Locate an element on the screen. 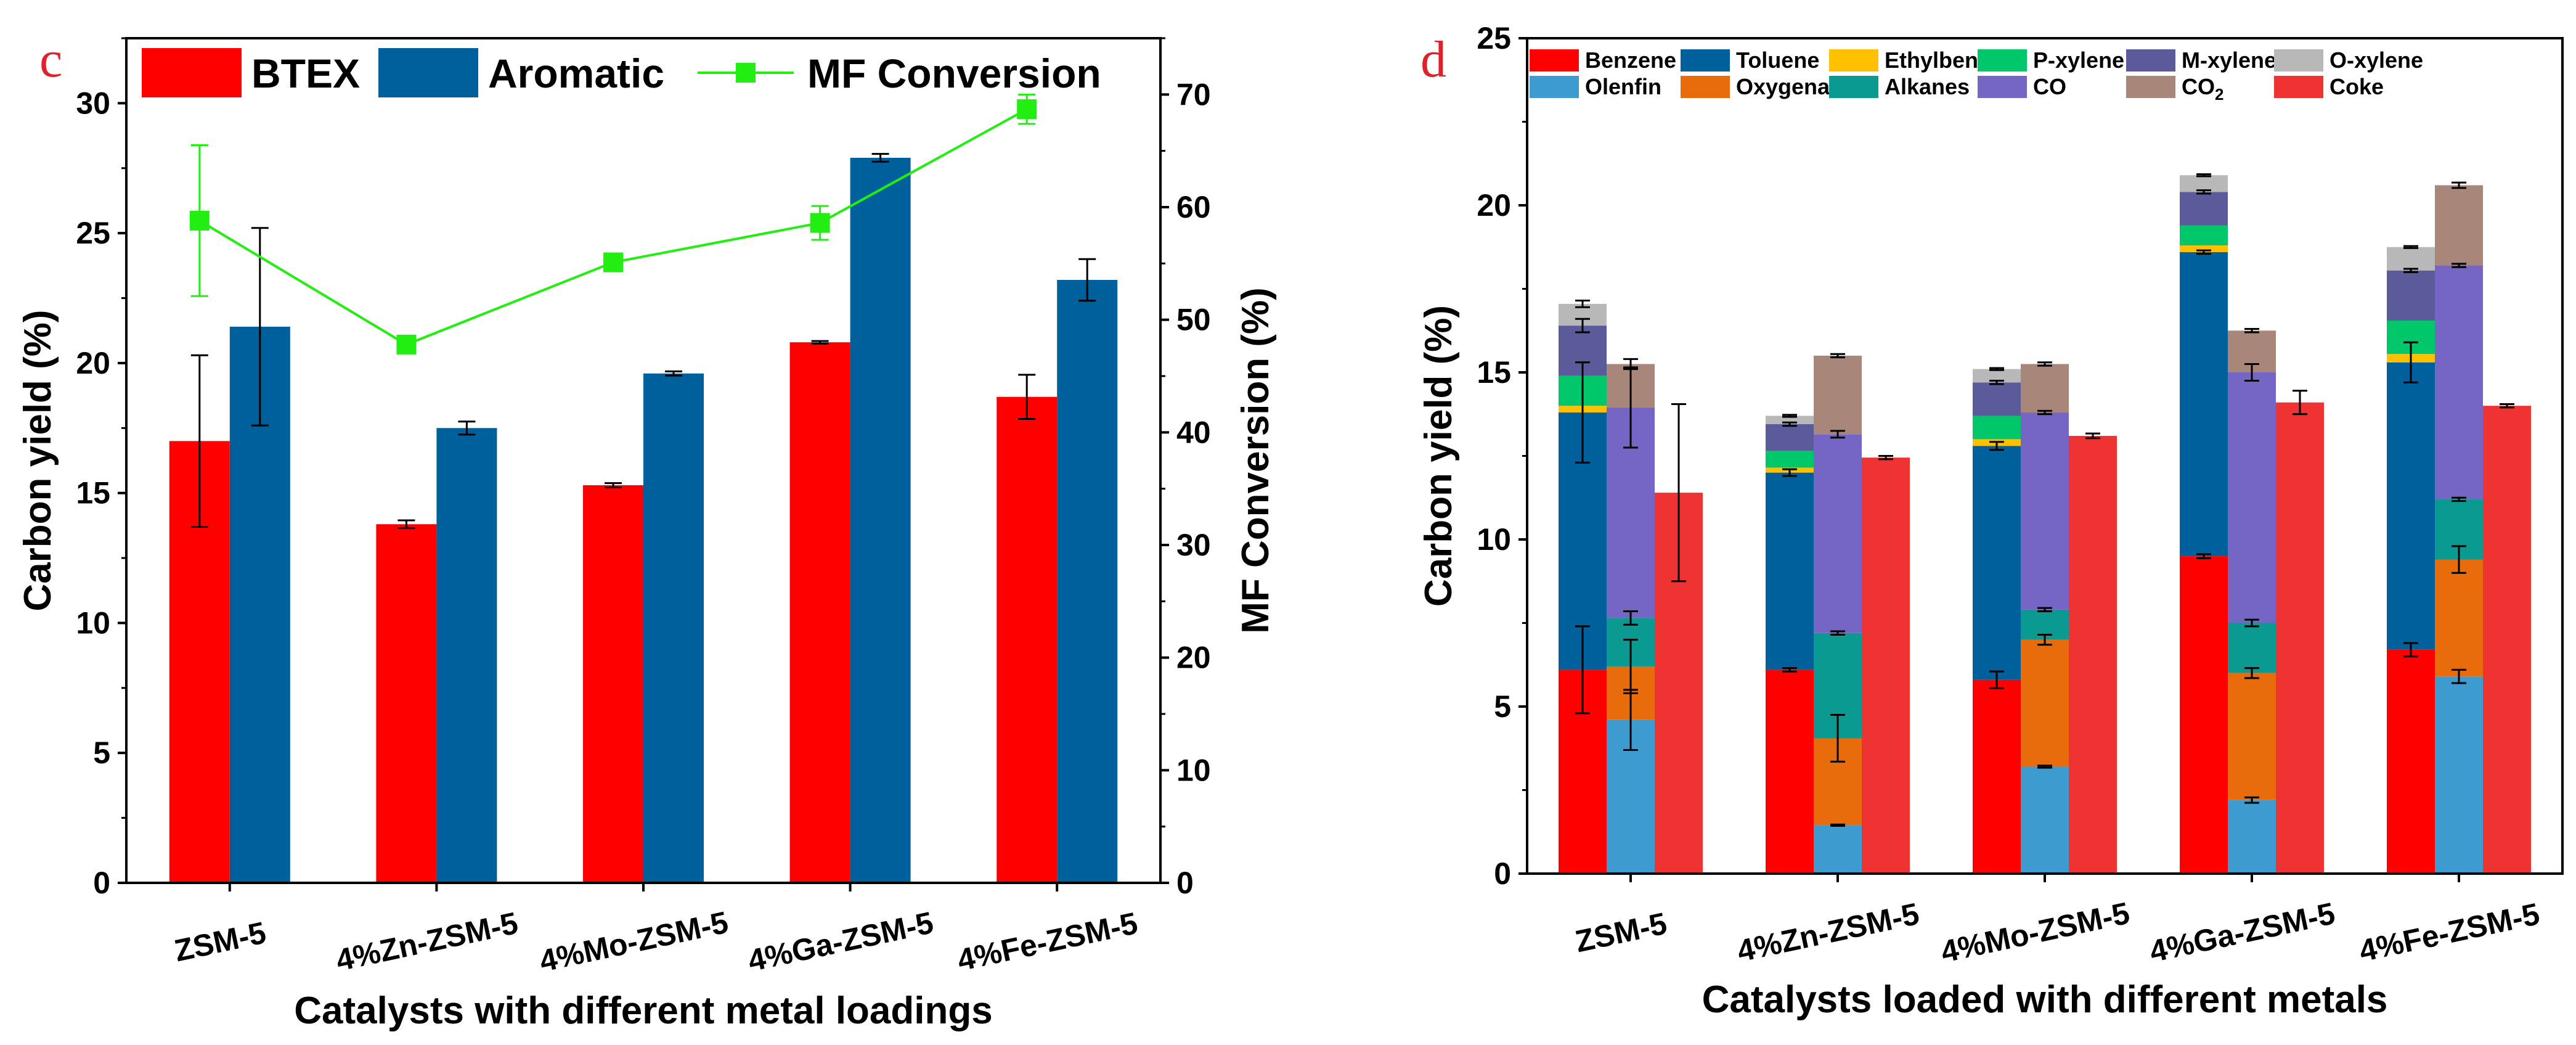  legend-label-olenfin: Olenfin is located at coordinates (1623, 86).